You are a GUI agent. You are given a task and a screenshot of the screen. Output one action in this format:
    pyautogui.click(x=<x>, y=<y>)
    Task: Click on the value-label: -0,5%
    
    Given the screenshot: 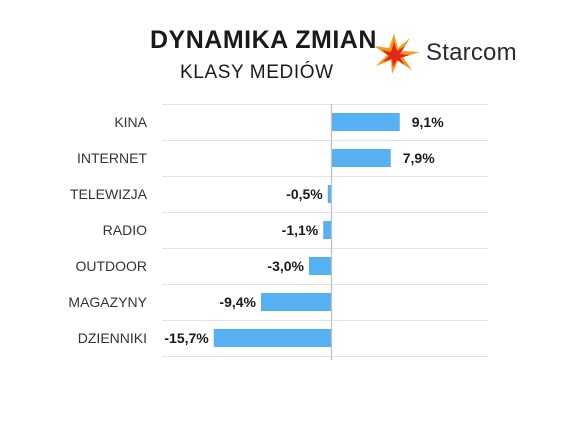 What is the action you would take?
    pyautogui.click(x=304, y=194)
    